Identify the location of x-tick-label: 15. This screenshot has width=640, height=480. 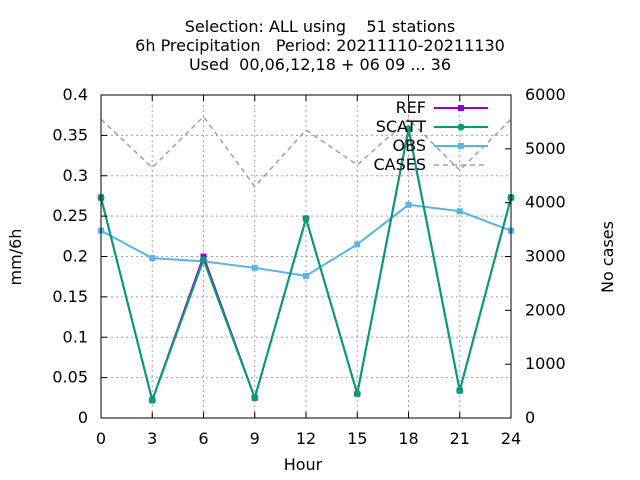
(357, 438).